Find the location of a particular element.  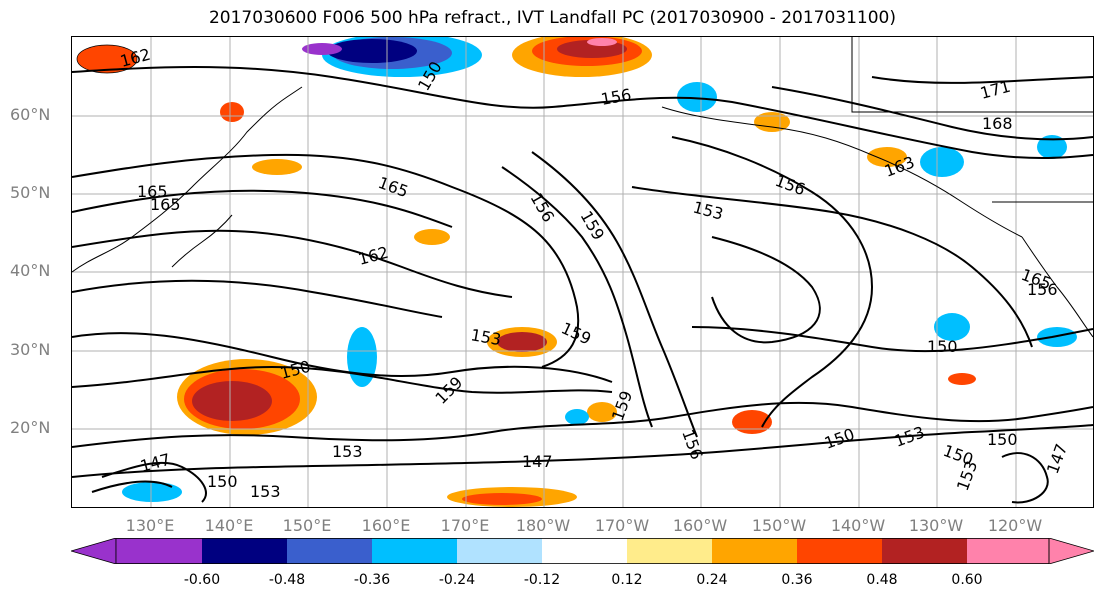

lon-label-140w: 140°W is located at coordinates (858, 525).